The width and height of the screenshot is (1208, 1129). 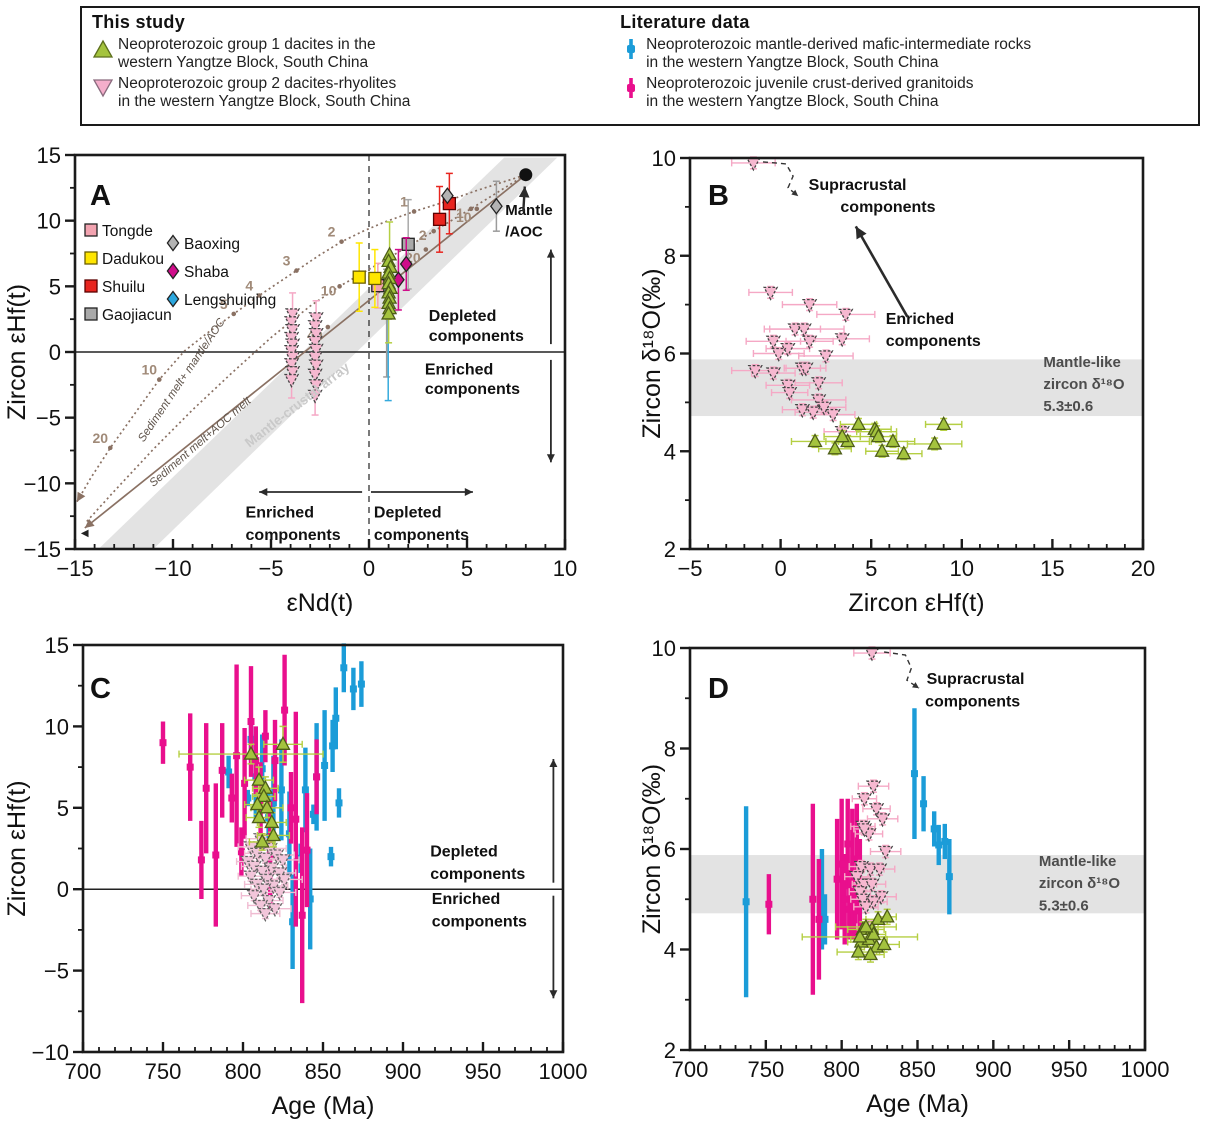 I want to click on svg-text: C, so click(x=100, y=689).